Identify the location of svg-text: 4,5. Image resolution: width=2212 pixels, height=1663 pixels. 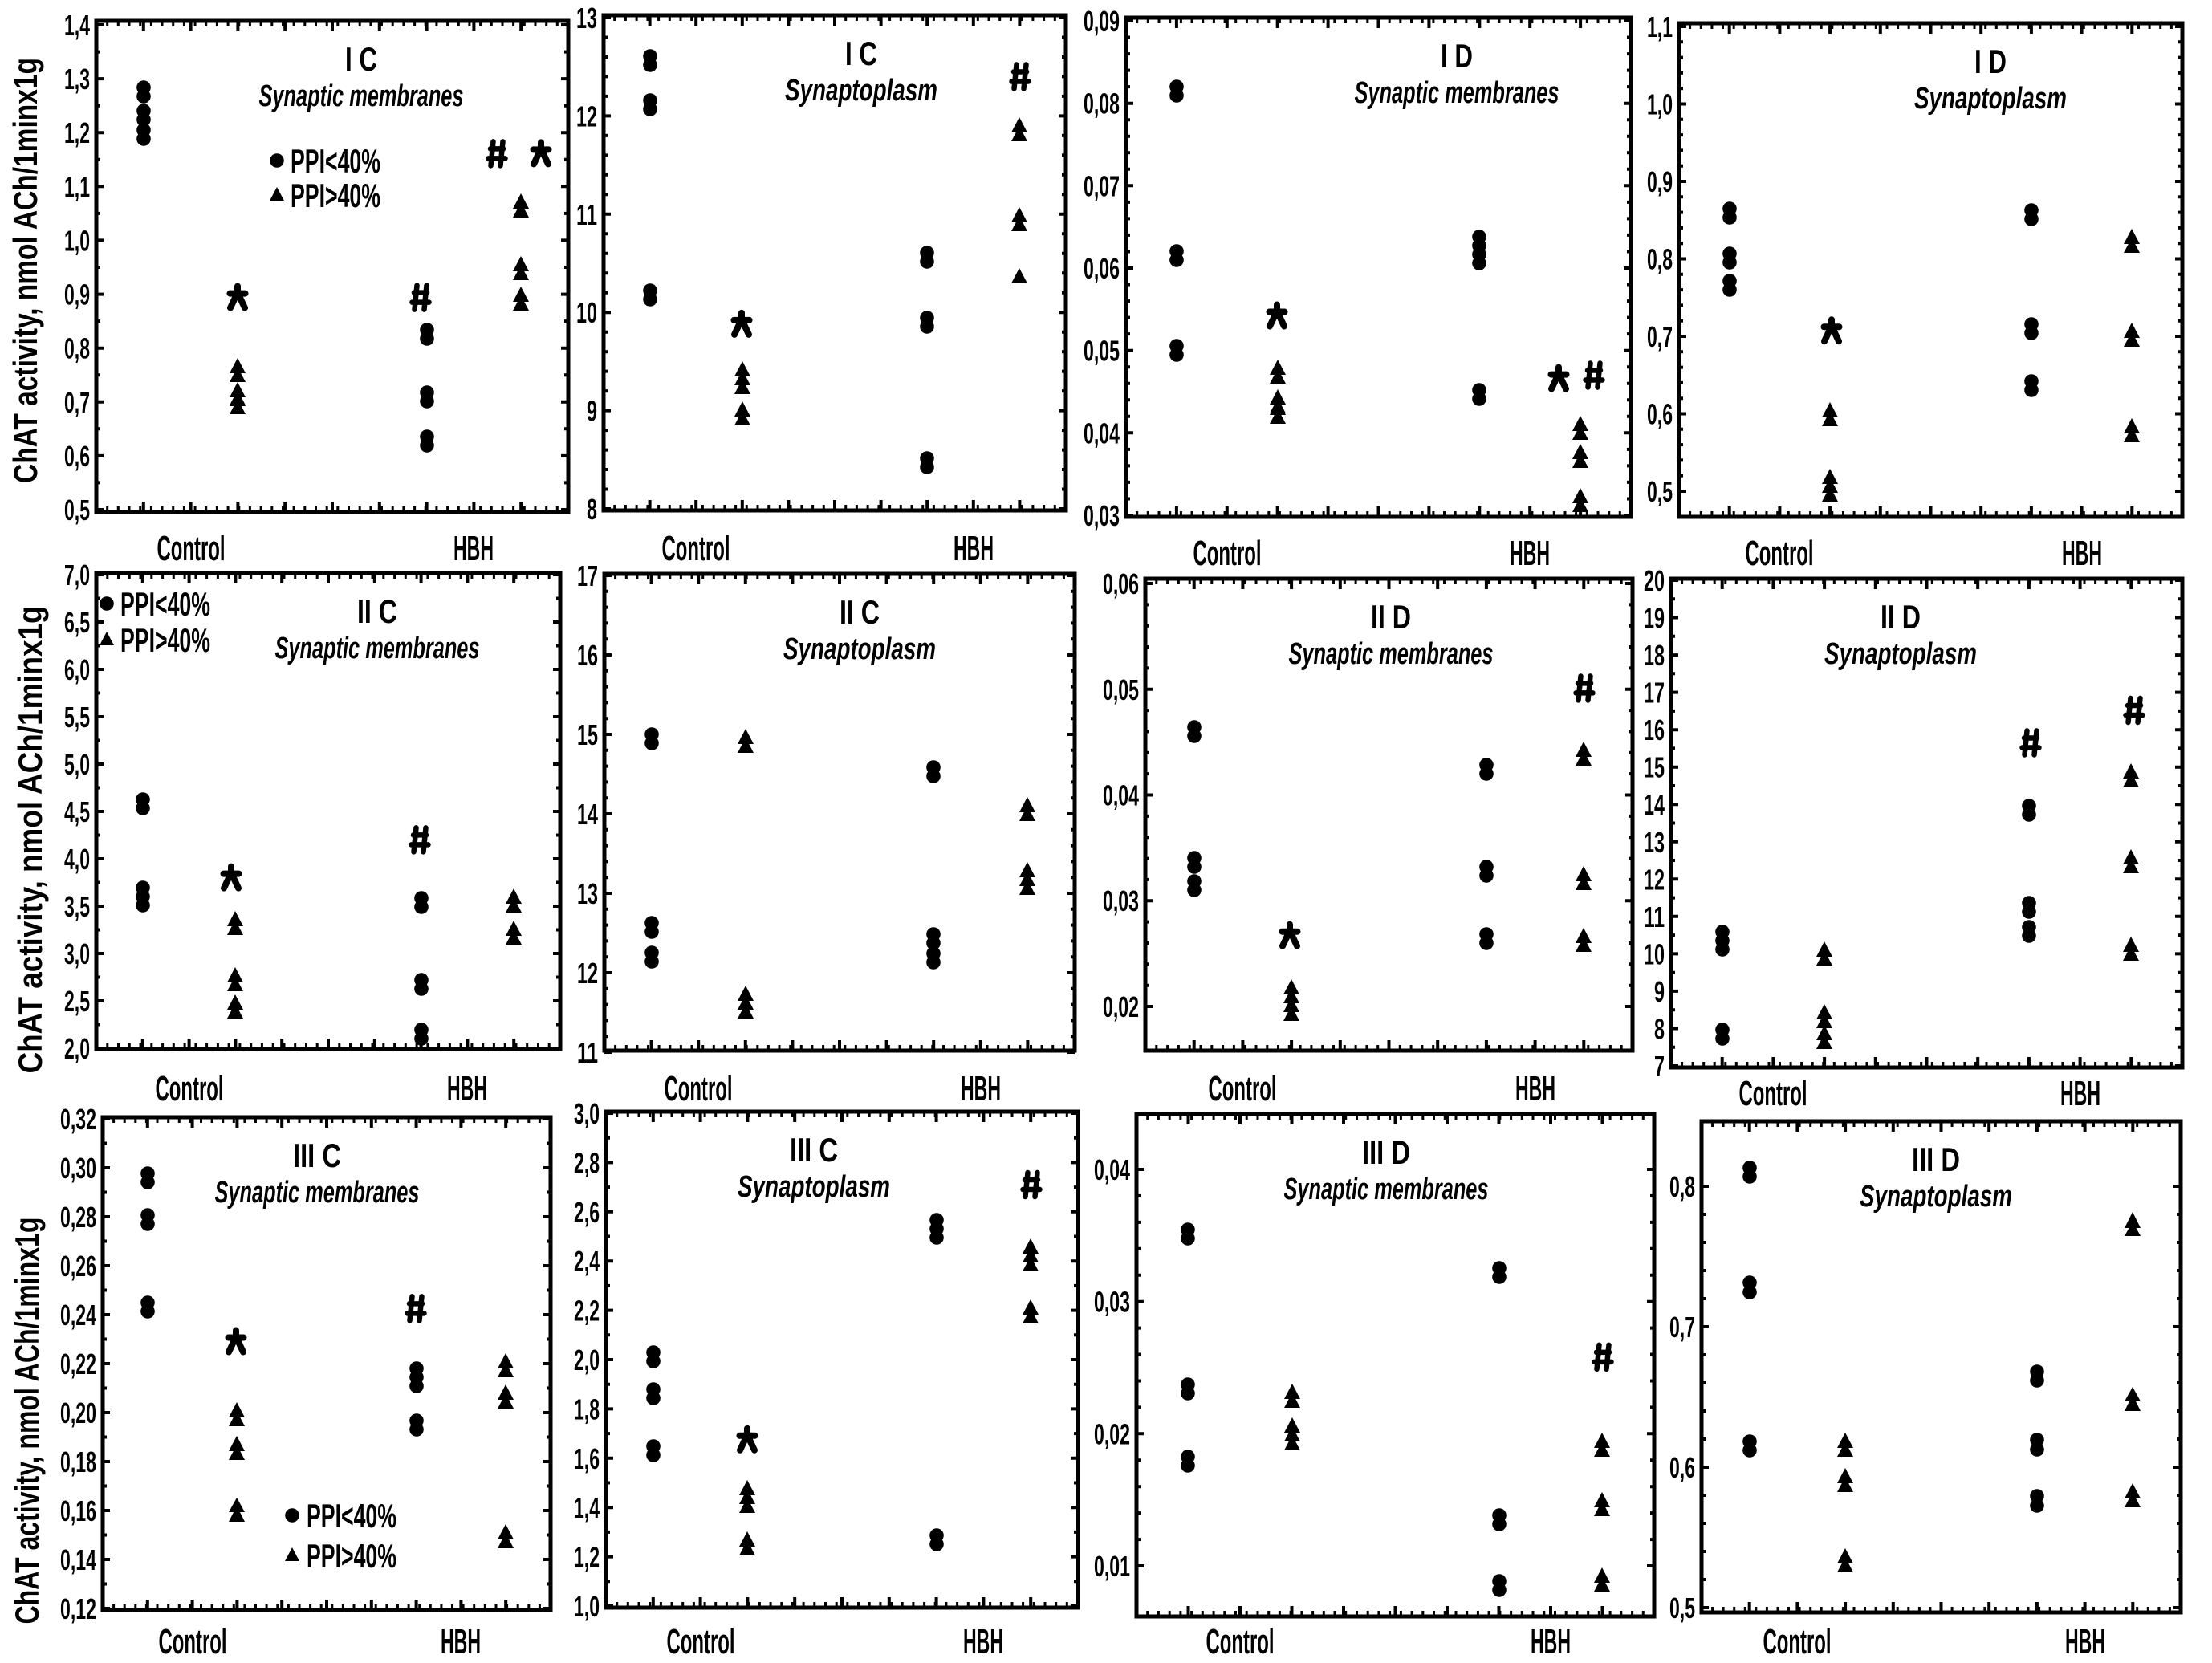
(77, 811).